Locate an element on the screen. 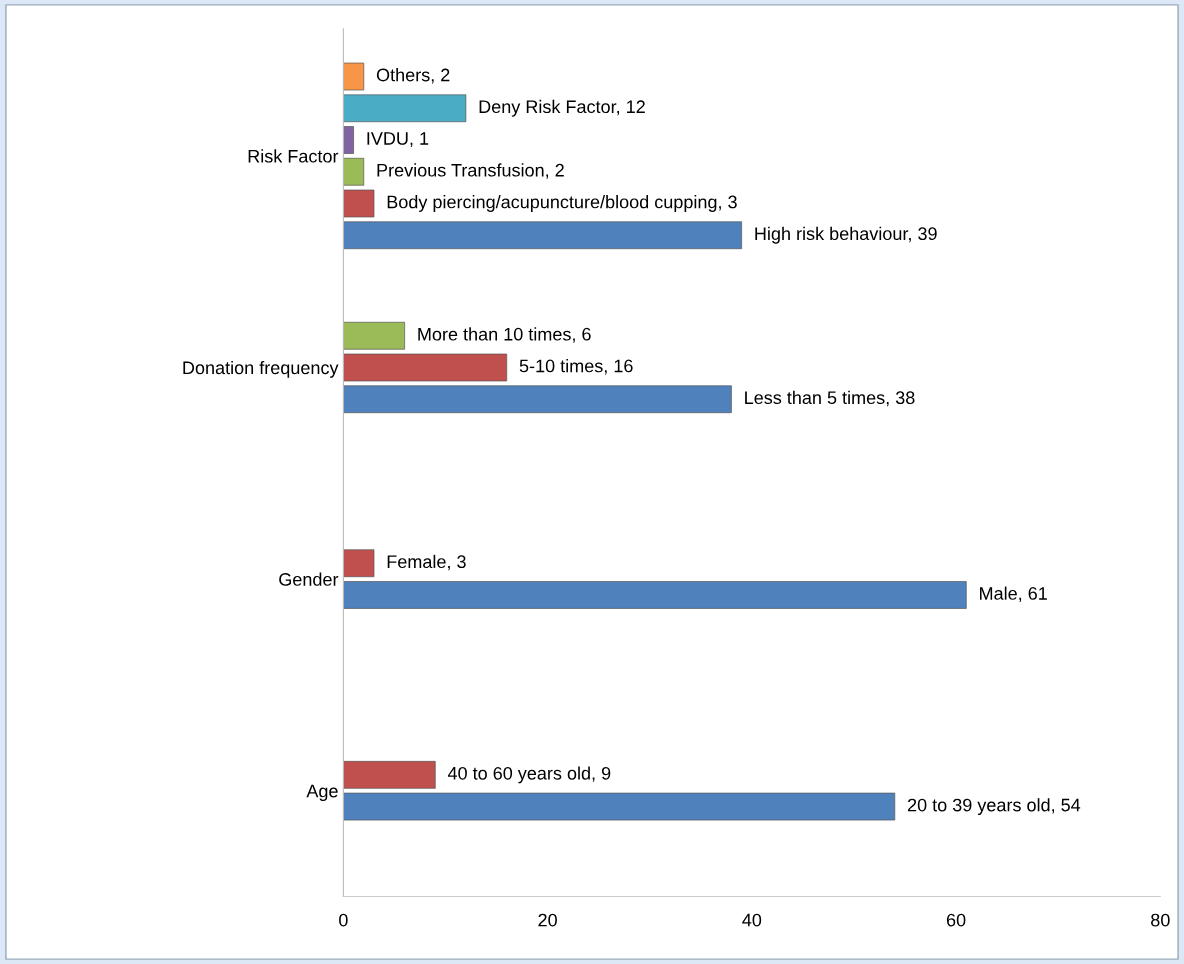 This screenshot has width=1184, height=964. y-tick-label: Gender is located at coordinates (309, 579).